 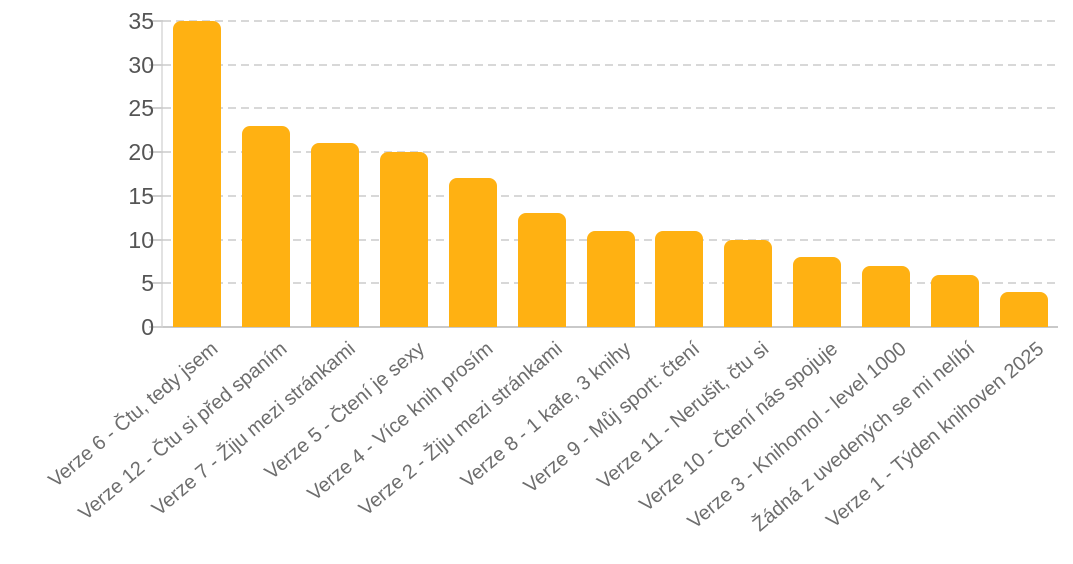 What do you see at coordinates (141, 152) in the screenshot?
I see `y-axis-tick-label: 20` at bounding box center [141, 152].